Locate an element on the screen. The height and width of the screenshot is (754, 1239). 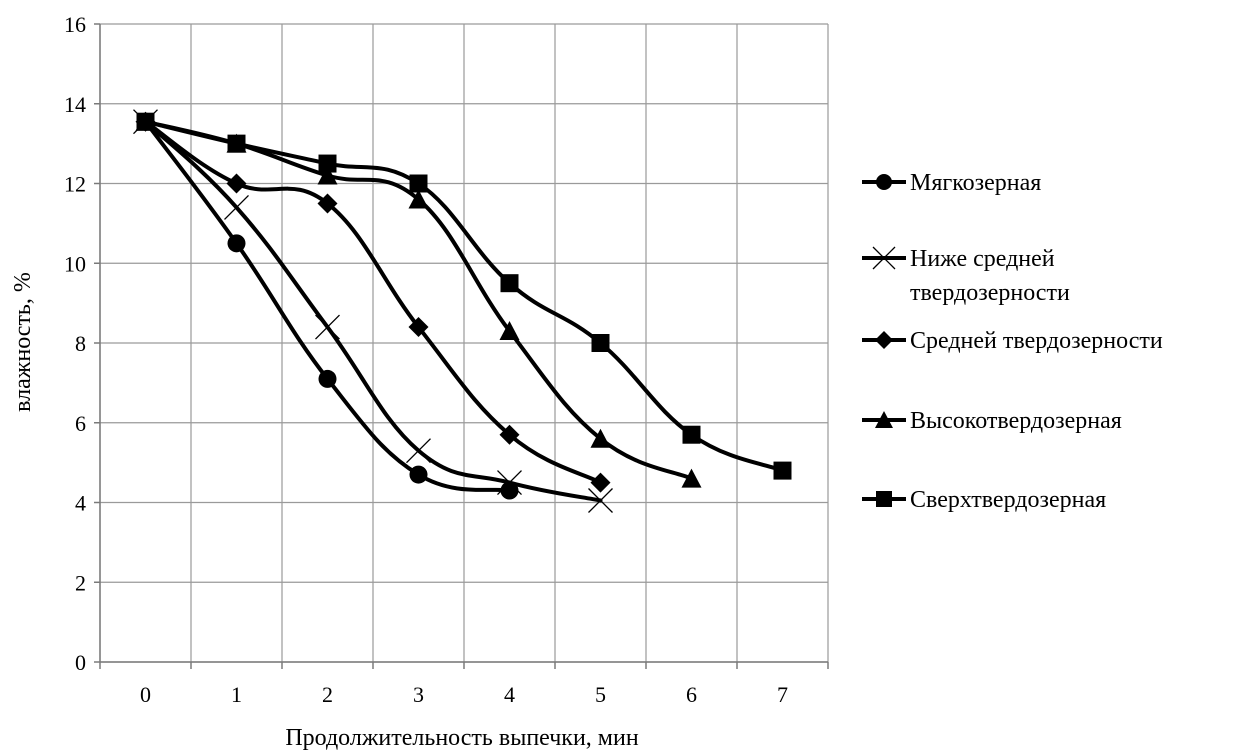
y-tick-label: 12 is located at coordinates (75, 184).